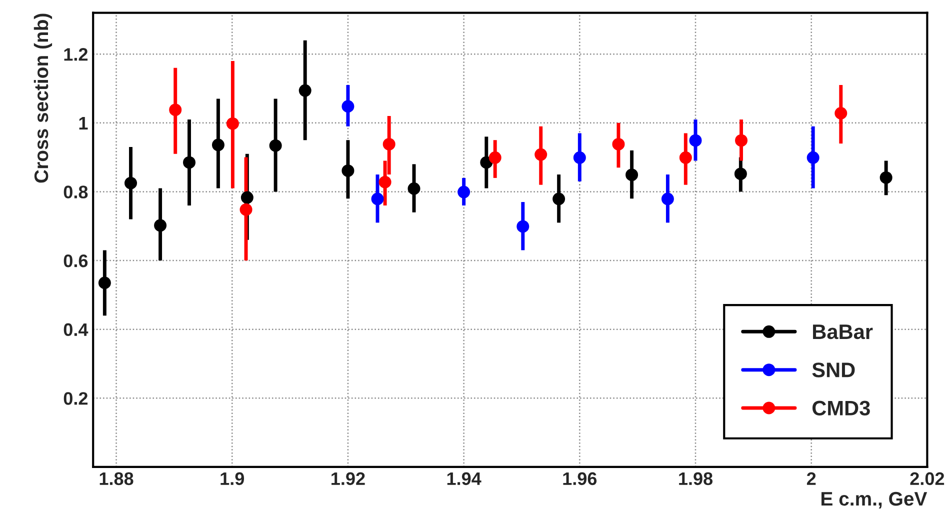  What do you see at coordinates (117, 479) in the screenshot?
I see `x-tick-label: 1.88` at bounding box center [117, 479].